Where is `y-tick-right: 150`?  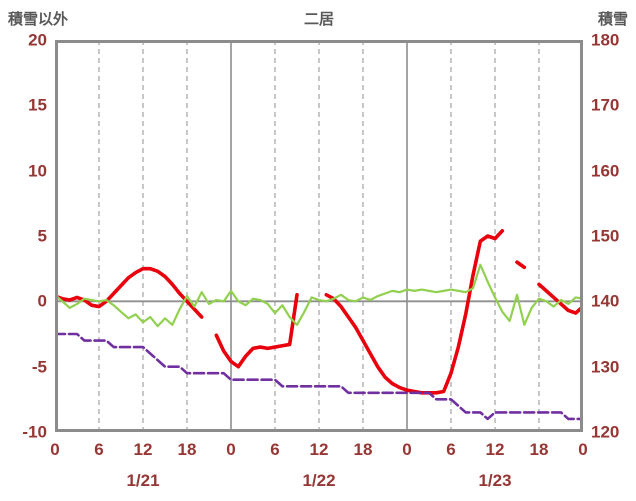 y-tick-right: 150 is located at coordinates (605, 236).